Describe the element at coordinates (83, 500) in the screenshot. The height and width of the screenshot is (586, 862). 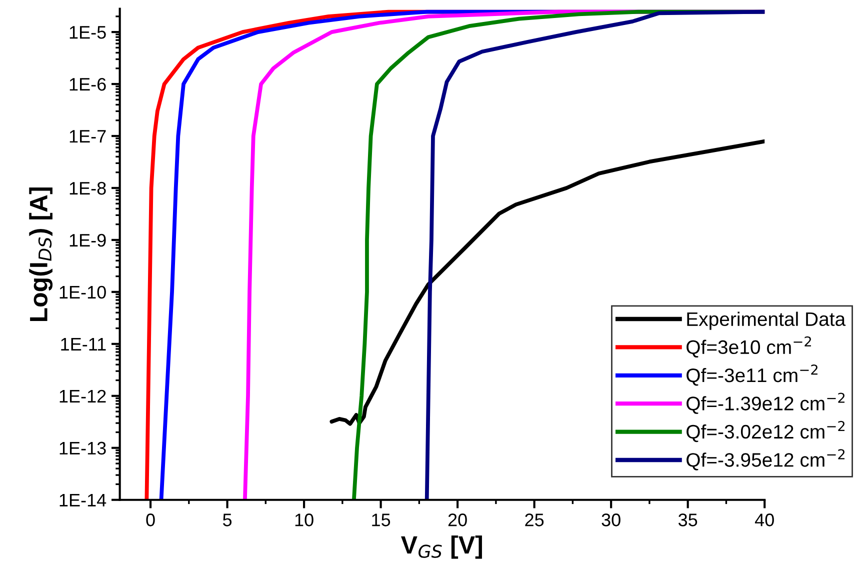
I see `y-tick-label: 1E-14` at that location.